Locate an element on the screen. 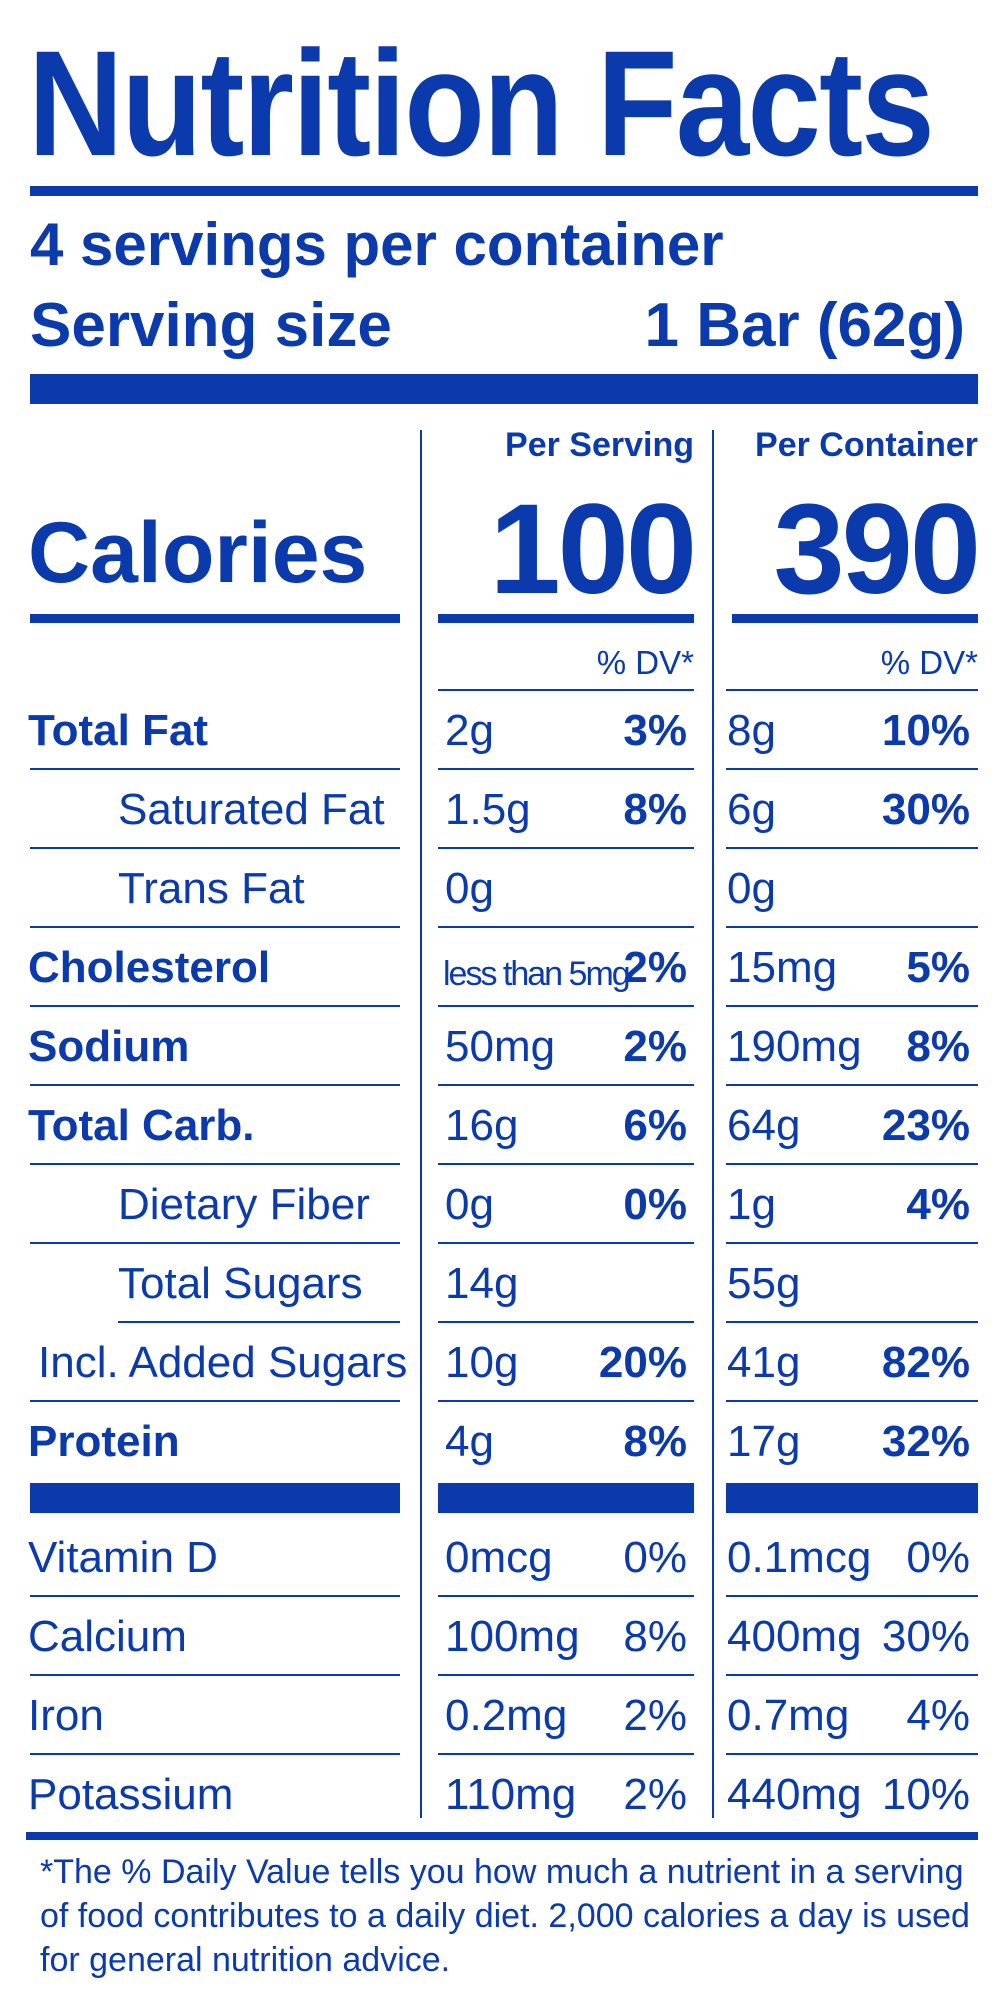  serving-amount: 16g is located at coordinates (482, 1125).